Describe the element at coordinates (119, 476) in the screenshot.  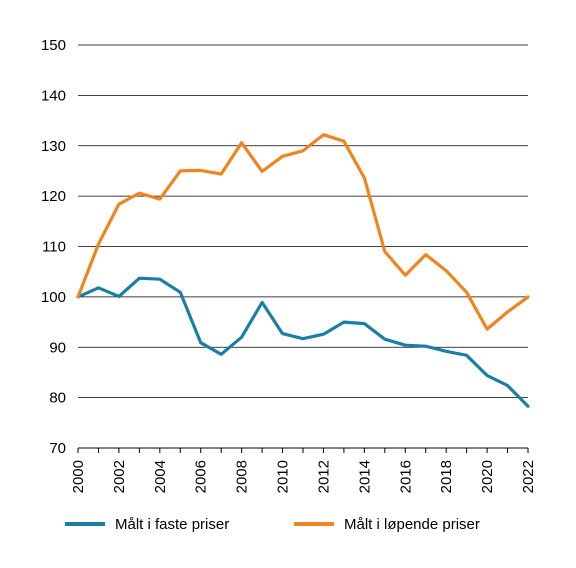
I see `x-tick-label-2002: 2002` at that location.